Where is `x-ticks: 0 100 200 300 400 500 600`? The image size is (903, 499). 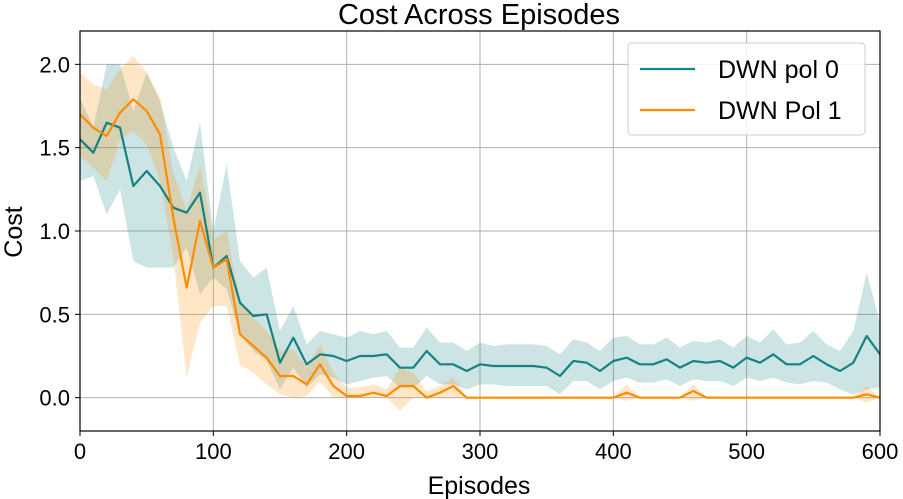
x-ticks: 0 100 200 300 400 500 600 is located at coordinates (486, 447).